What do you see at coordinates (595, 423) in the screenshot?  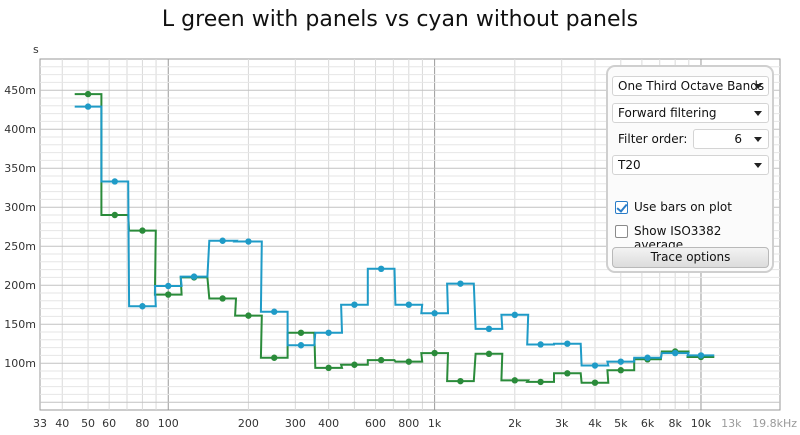 I see `x-tick-label: 4k` at bounding box center [595, 423].